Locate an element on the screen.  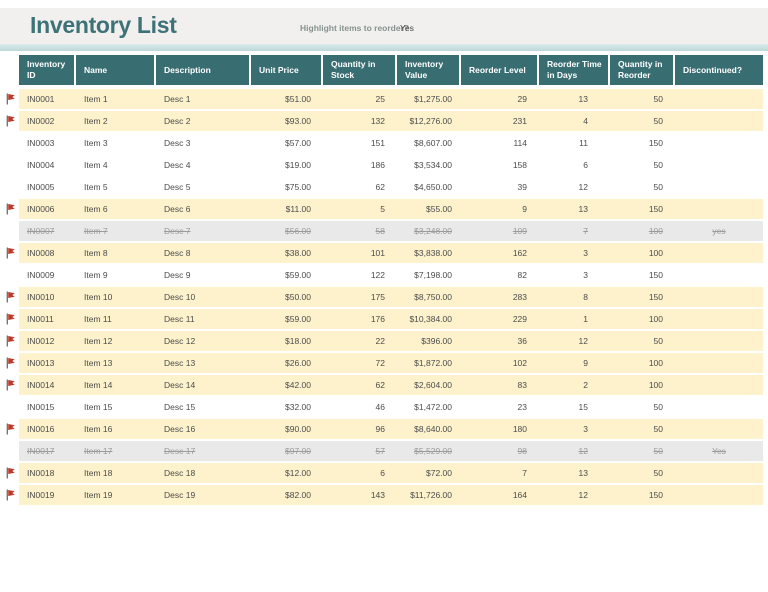
cell-reorder-time: 4 is located at coordinates (585, 121).